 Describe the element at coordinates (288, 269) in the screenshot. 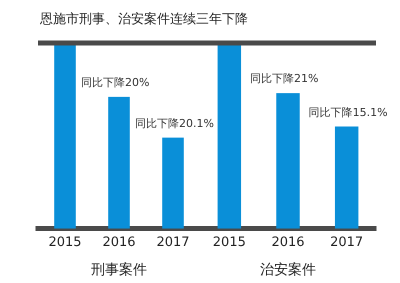

I see `x-axis-title: 治安案件` at that location.